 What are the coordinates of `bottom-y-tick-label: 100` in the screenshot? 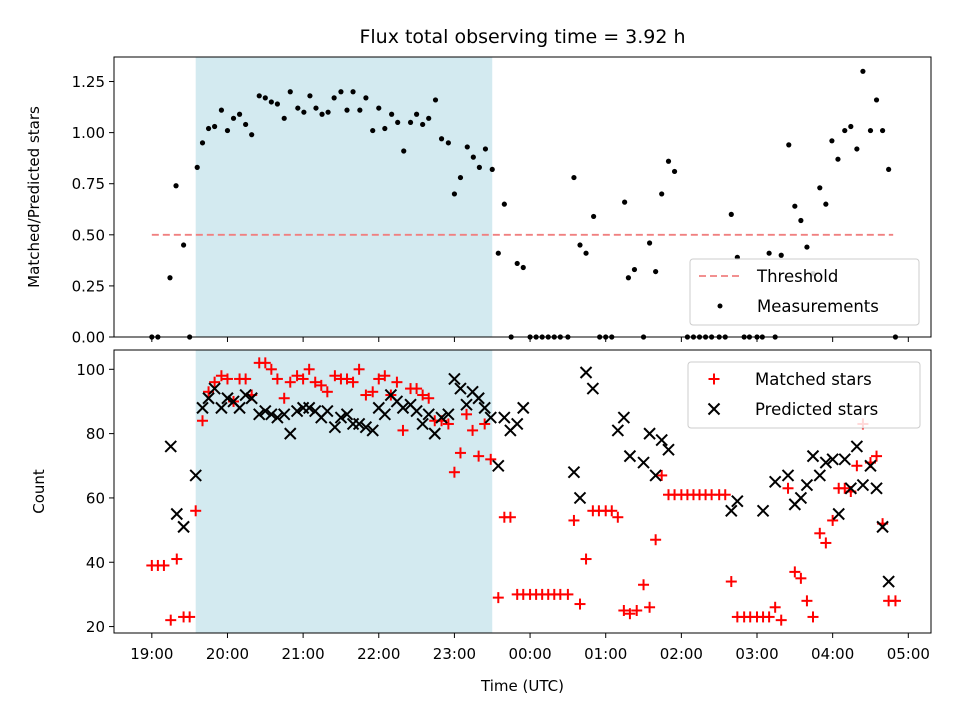 It's located at (90, 370).